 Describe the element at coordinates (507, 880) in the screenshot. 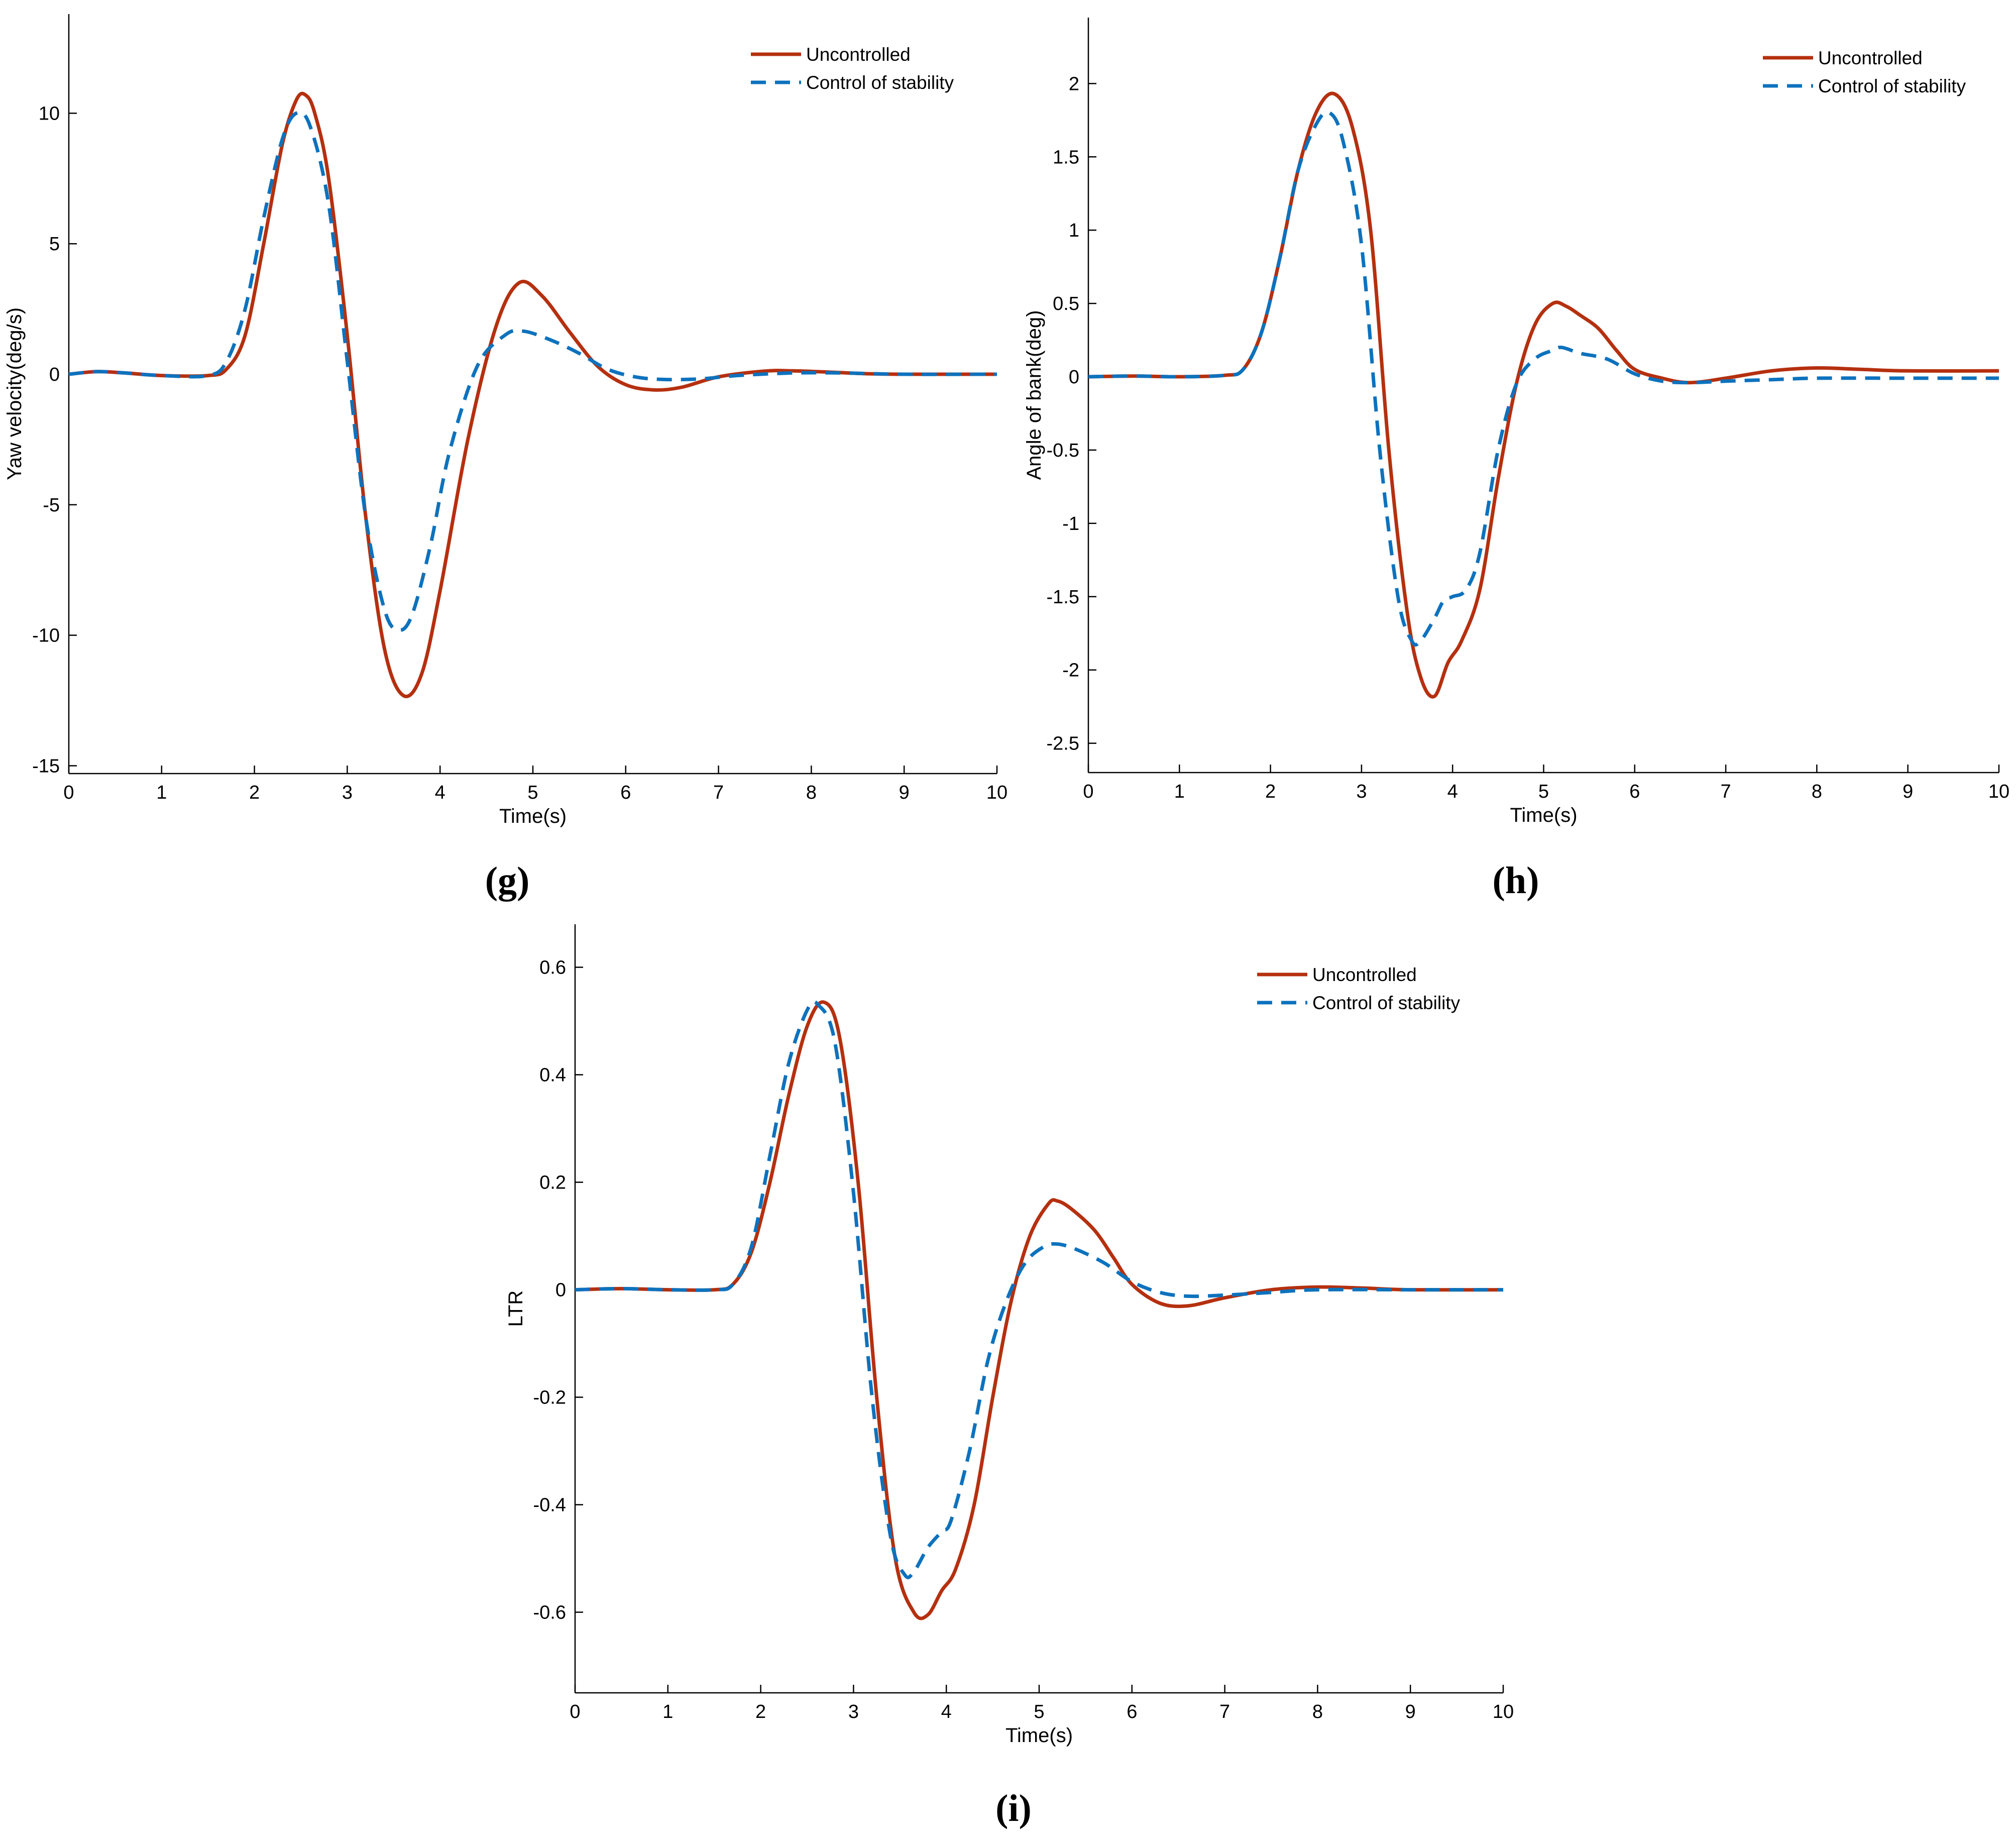

I see `panel-label: (g)` at that location.